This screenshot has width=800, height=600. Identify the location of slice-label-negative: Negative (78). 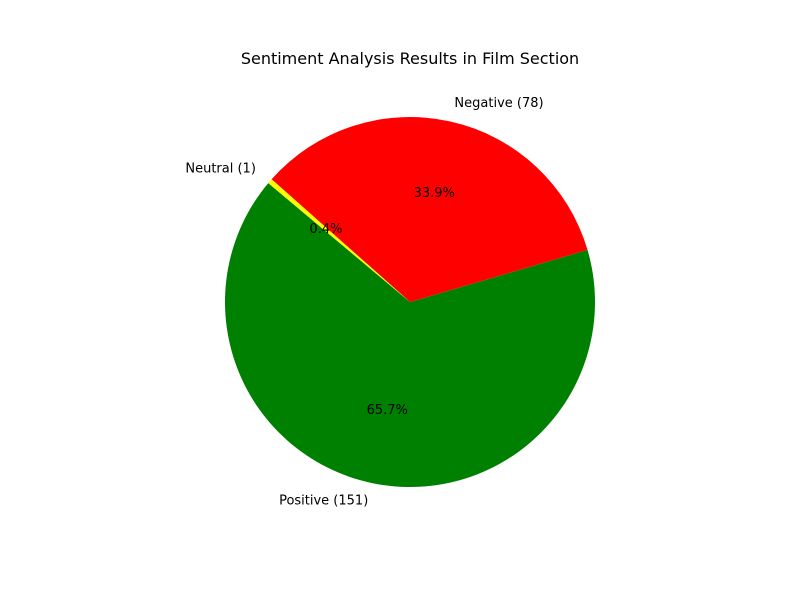
(498, 103).